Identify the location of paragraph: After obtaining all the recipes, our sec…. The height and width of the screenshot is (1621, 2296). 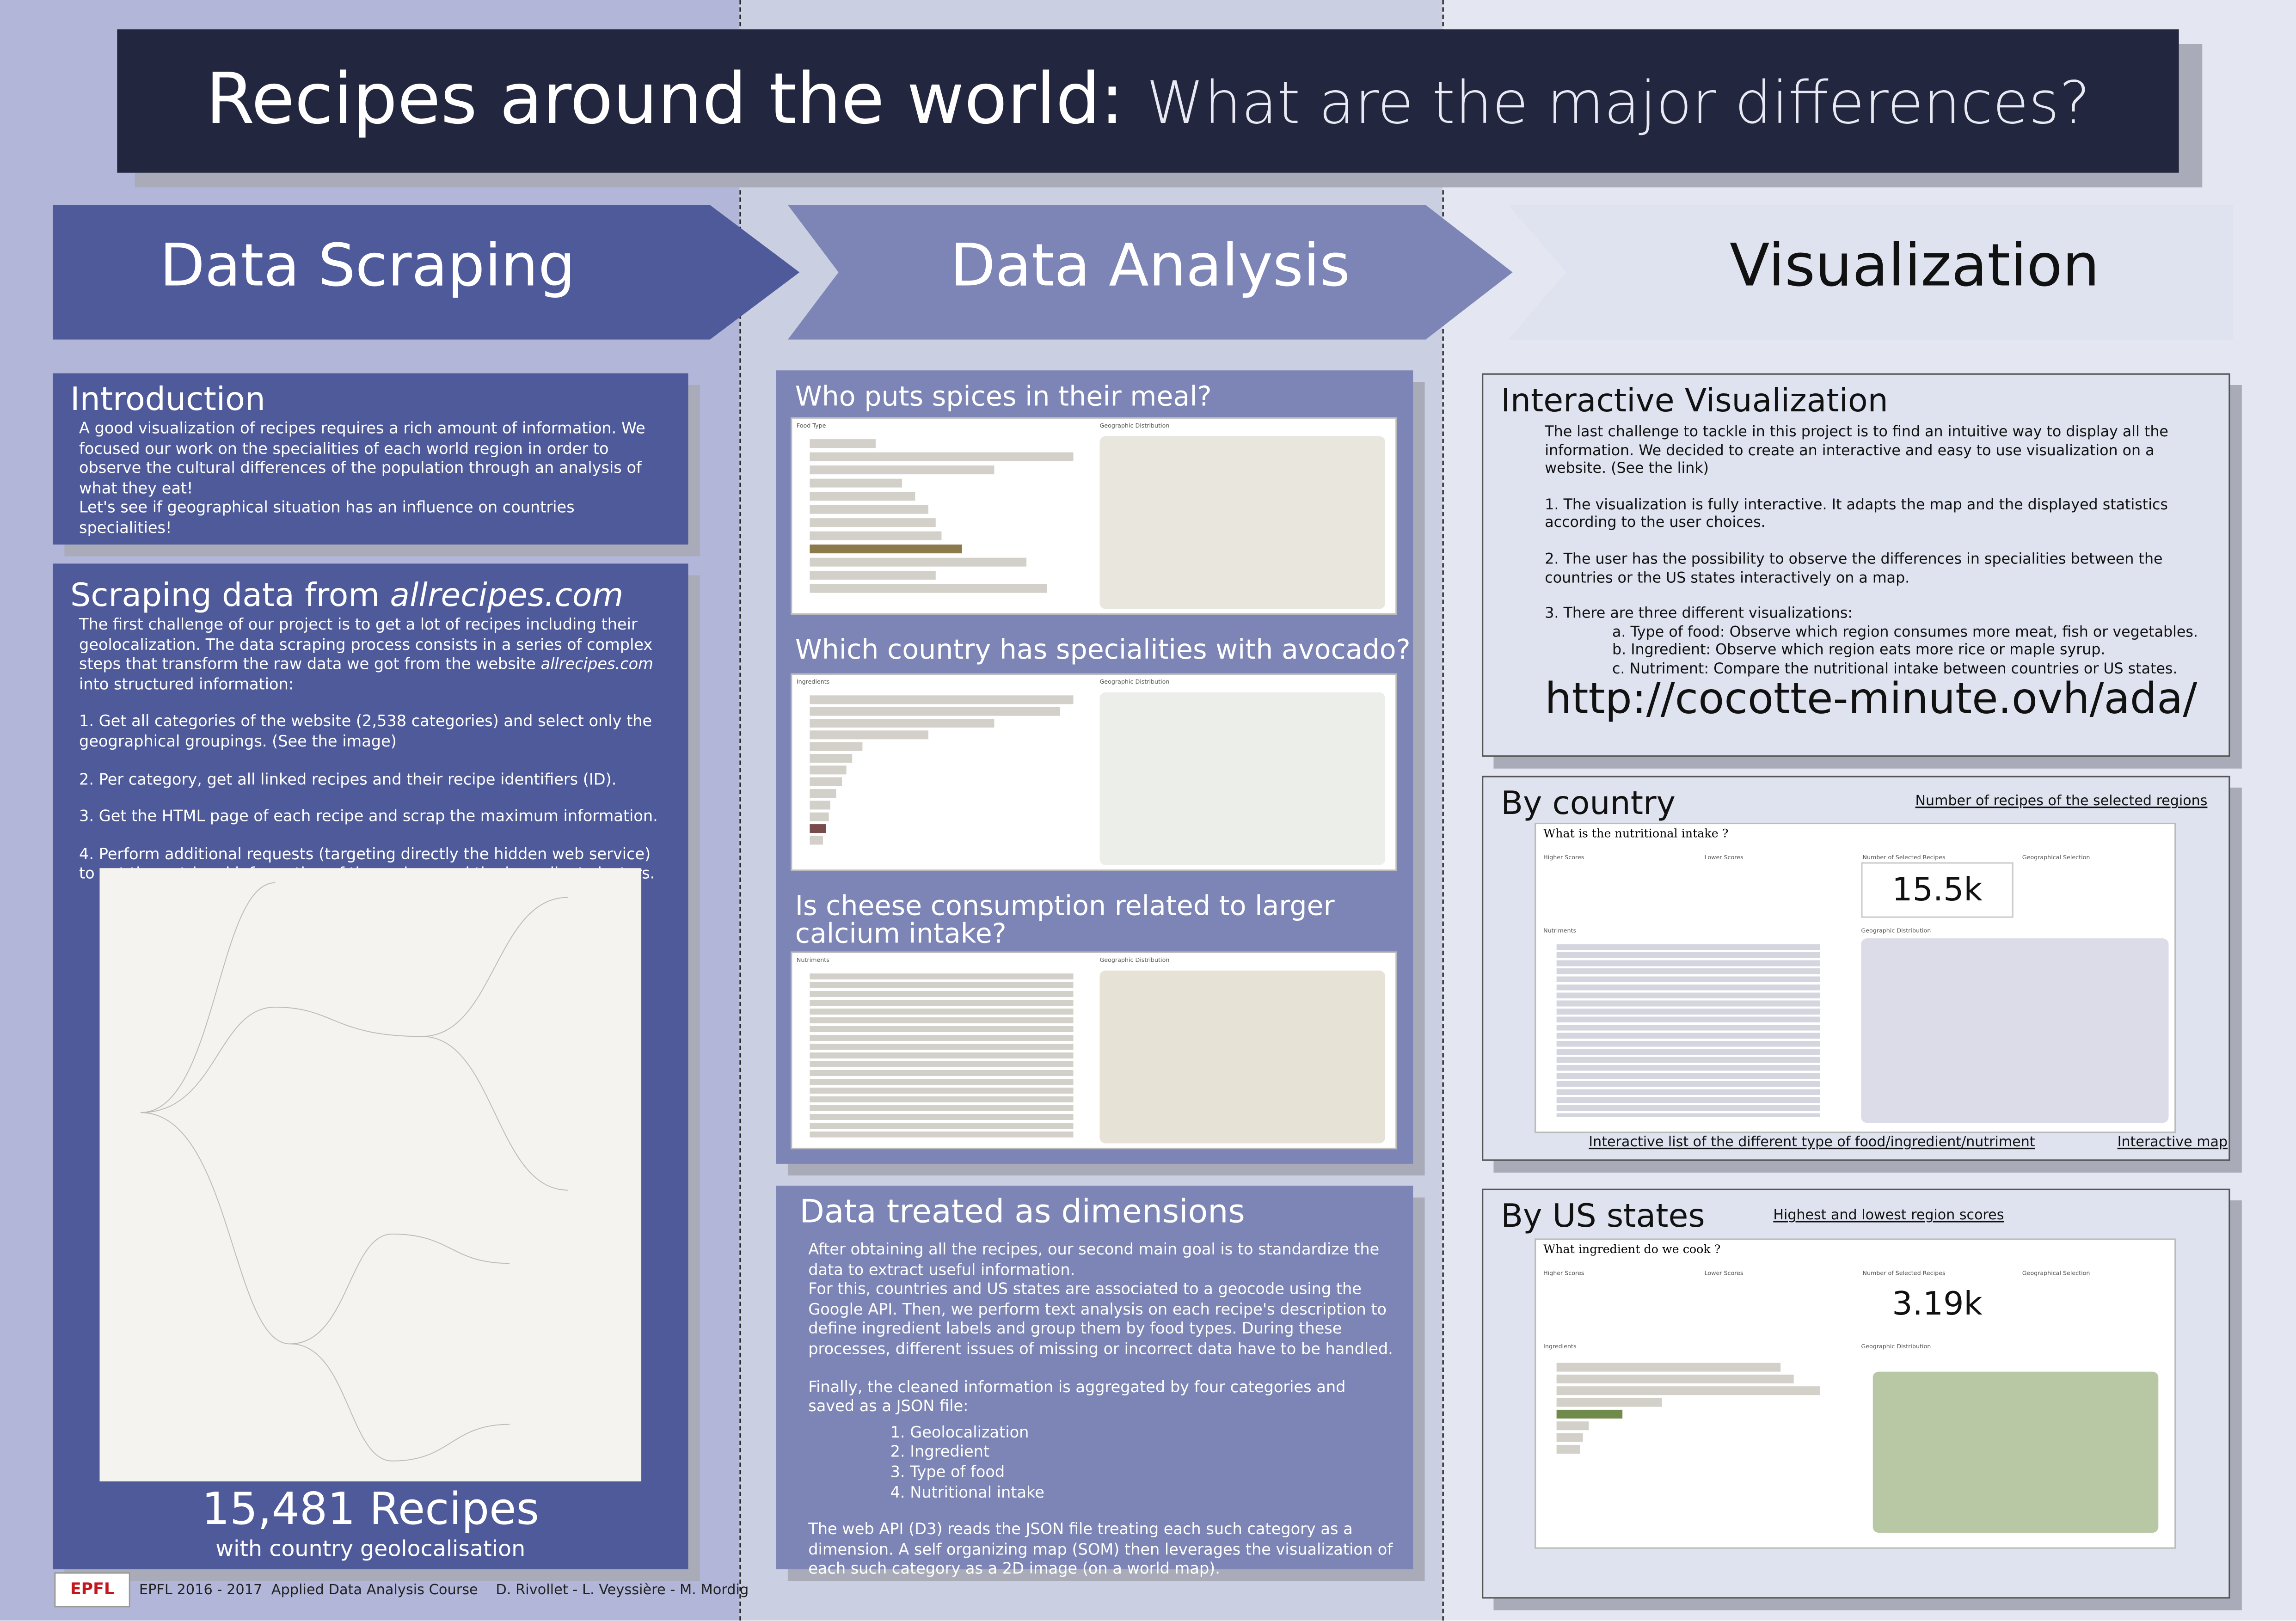
(1094, 1260).